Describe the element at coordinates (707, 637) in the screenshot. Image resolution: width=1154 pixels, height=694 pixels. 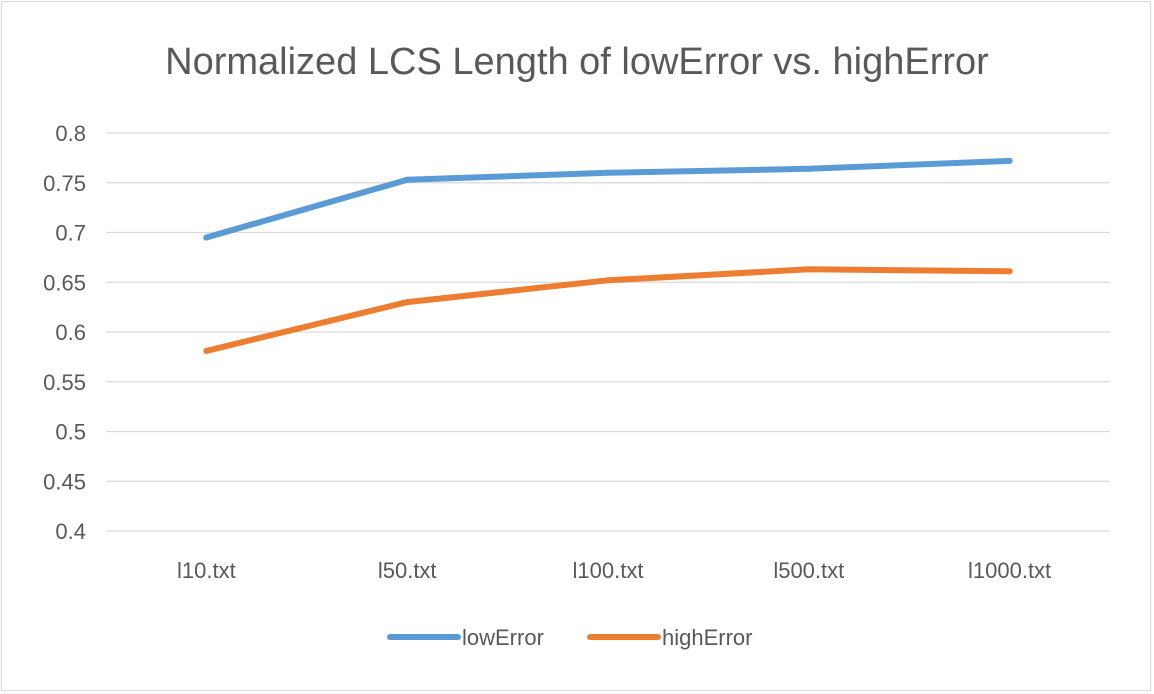
I see `legend-label: highError` at that location.